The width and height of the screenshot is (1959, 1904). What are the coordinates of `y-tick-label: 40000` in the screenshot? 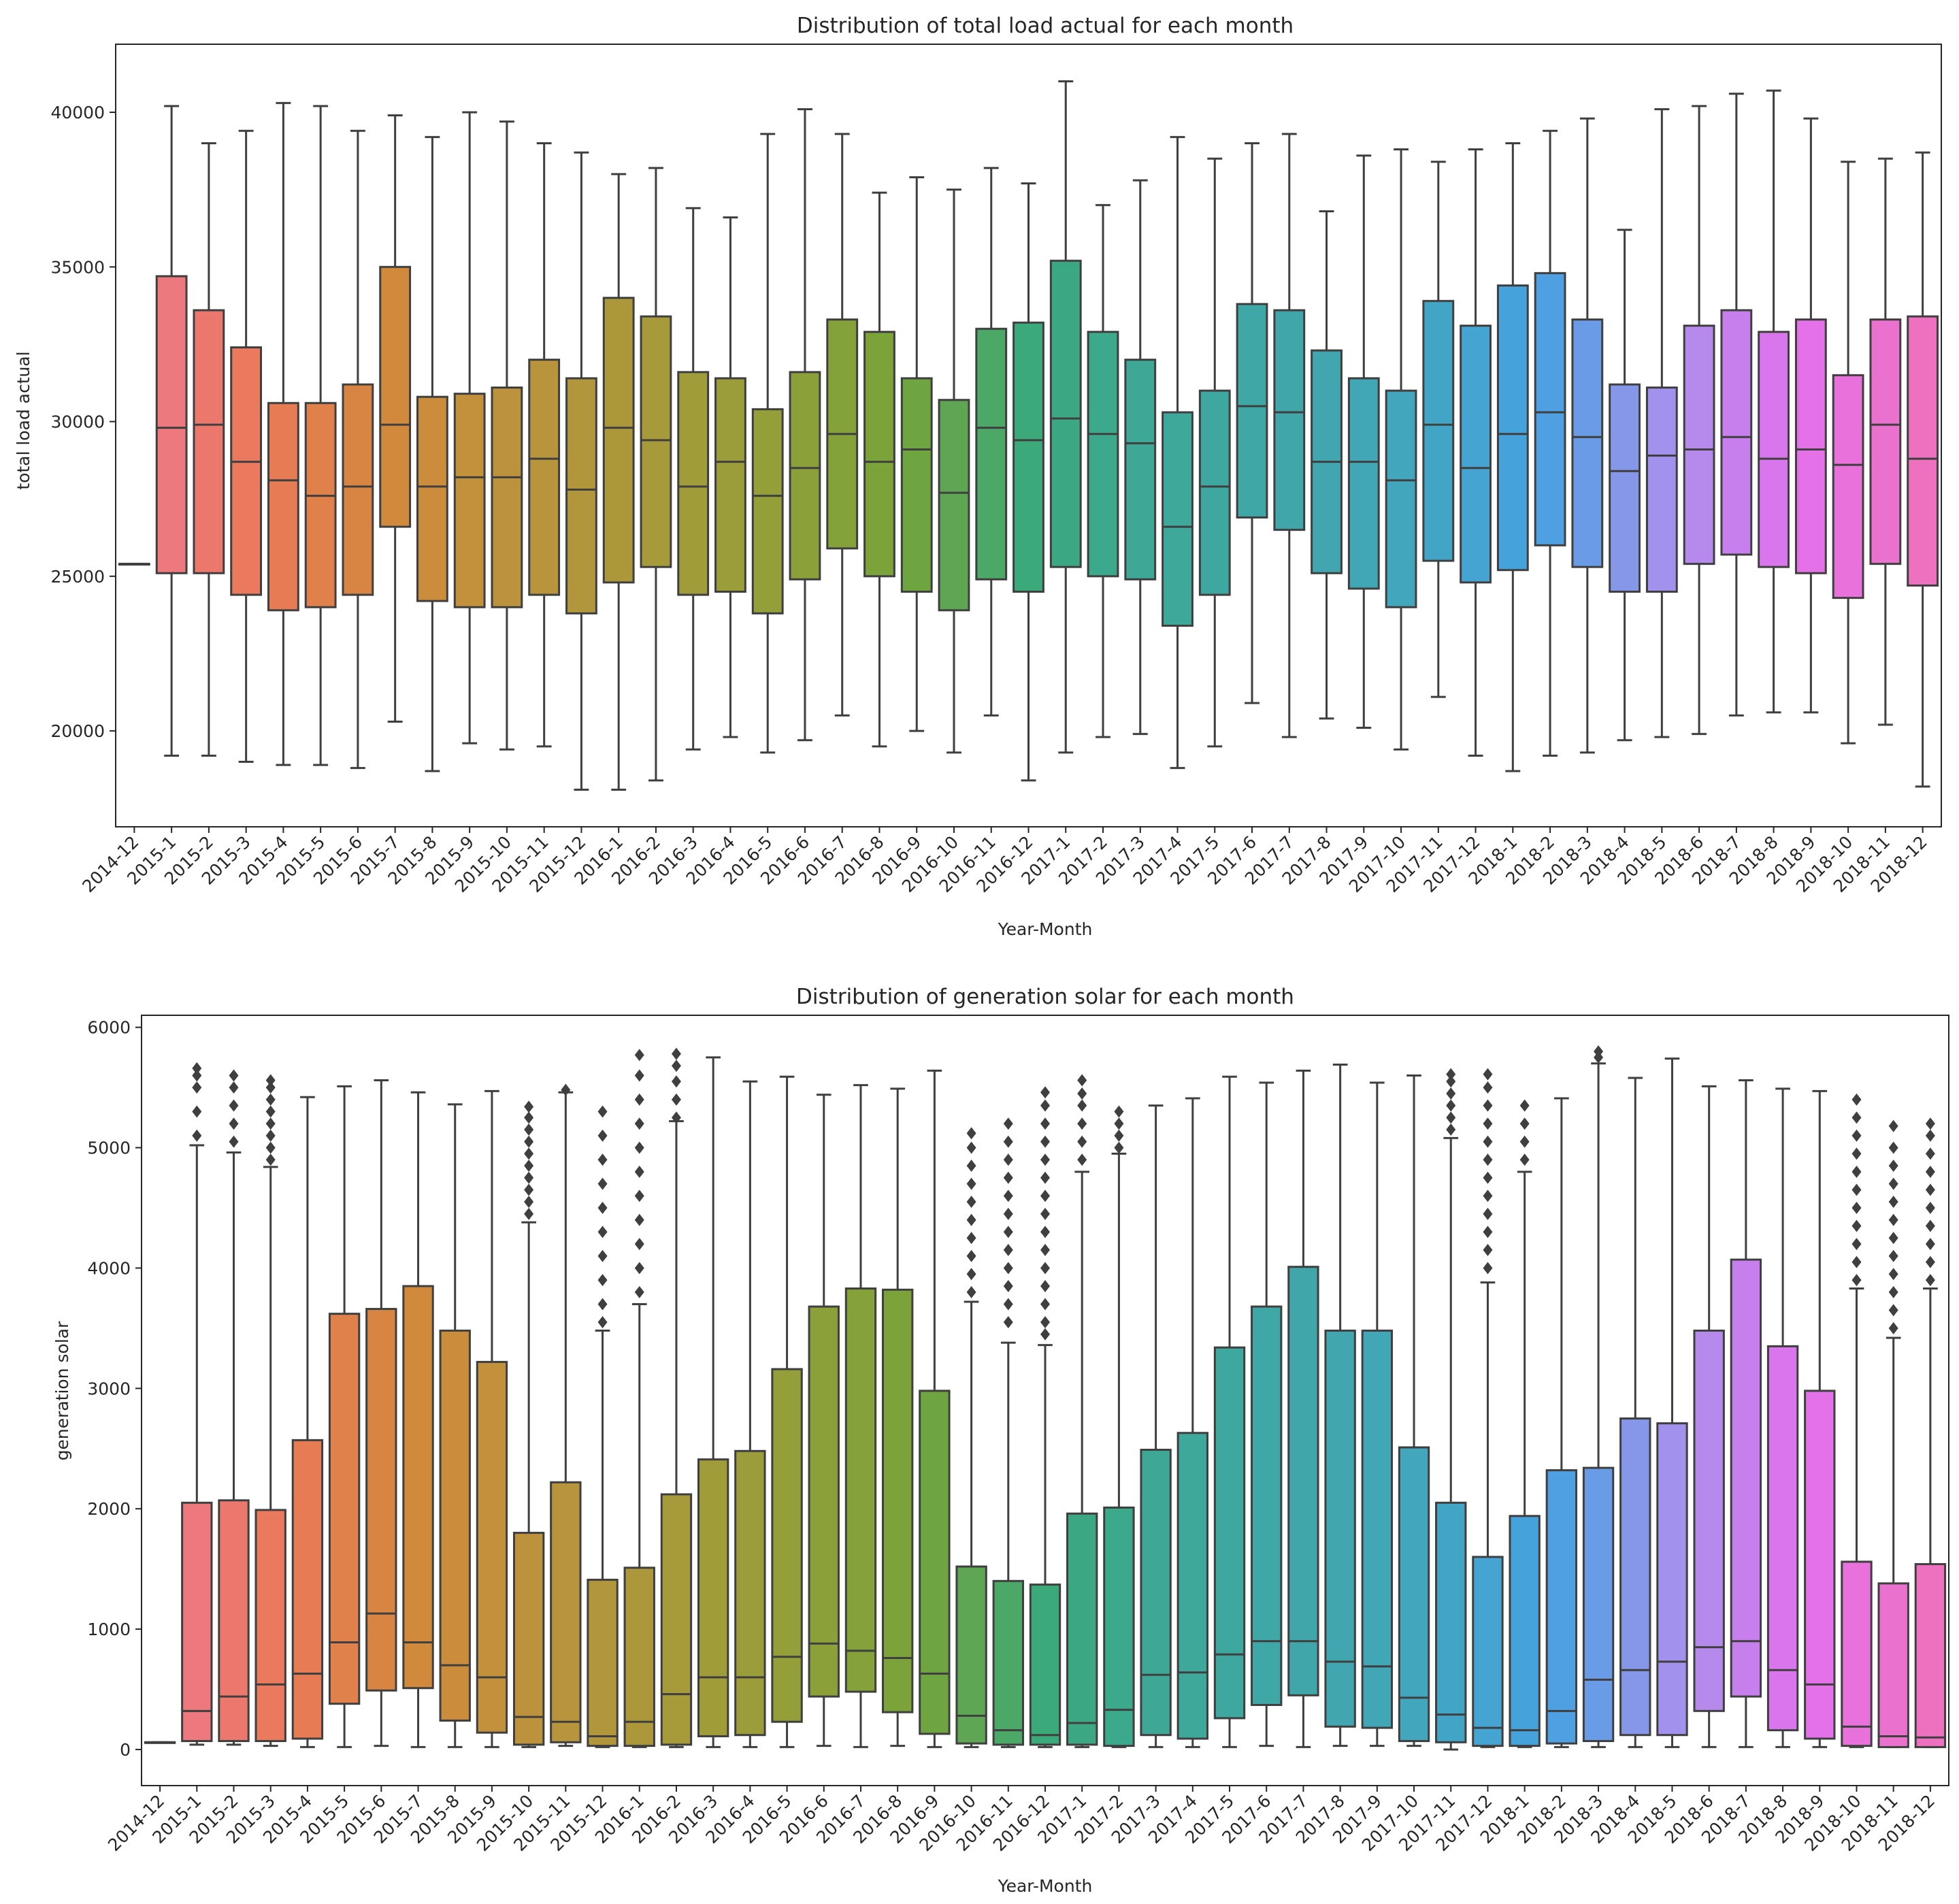 It's located at (77, 112).